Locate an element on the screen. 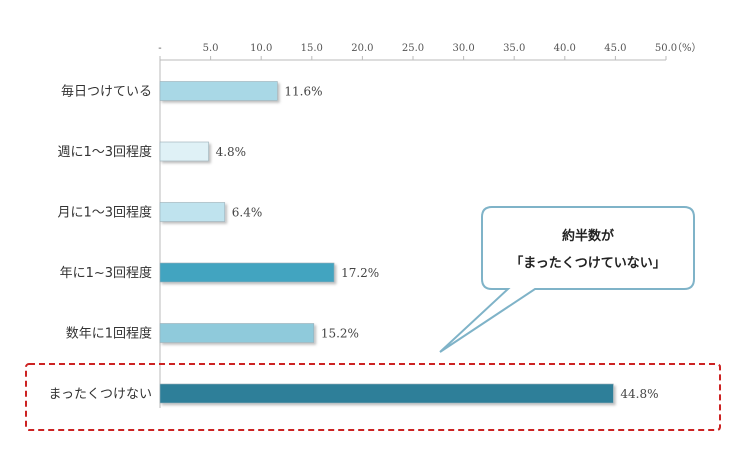 Image resolution: width=750 pixels, height=455 pixels. callout-bubble: 約半数が 「まったくつけていない」 is located at coordinates (567, 279).